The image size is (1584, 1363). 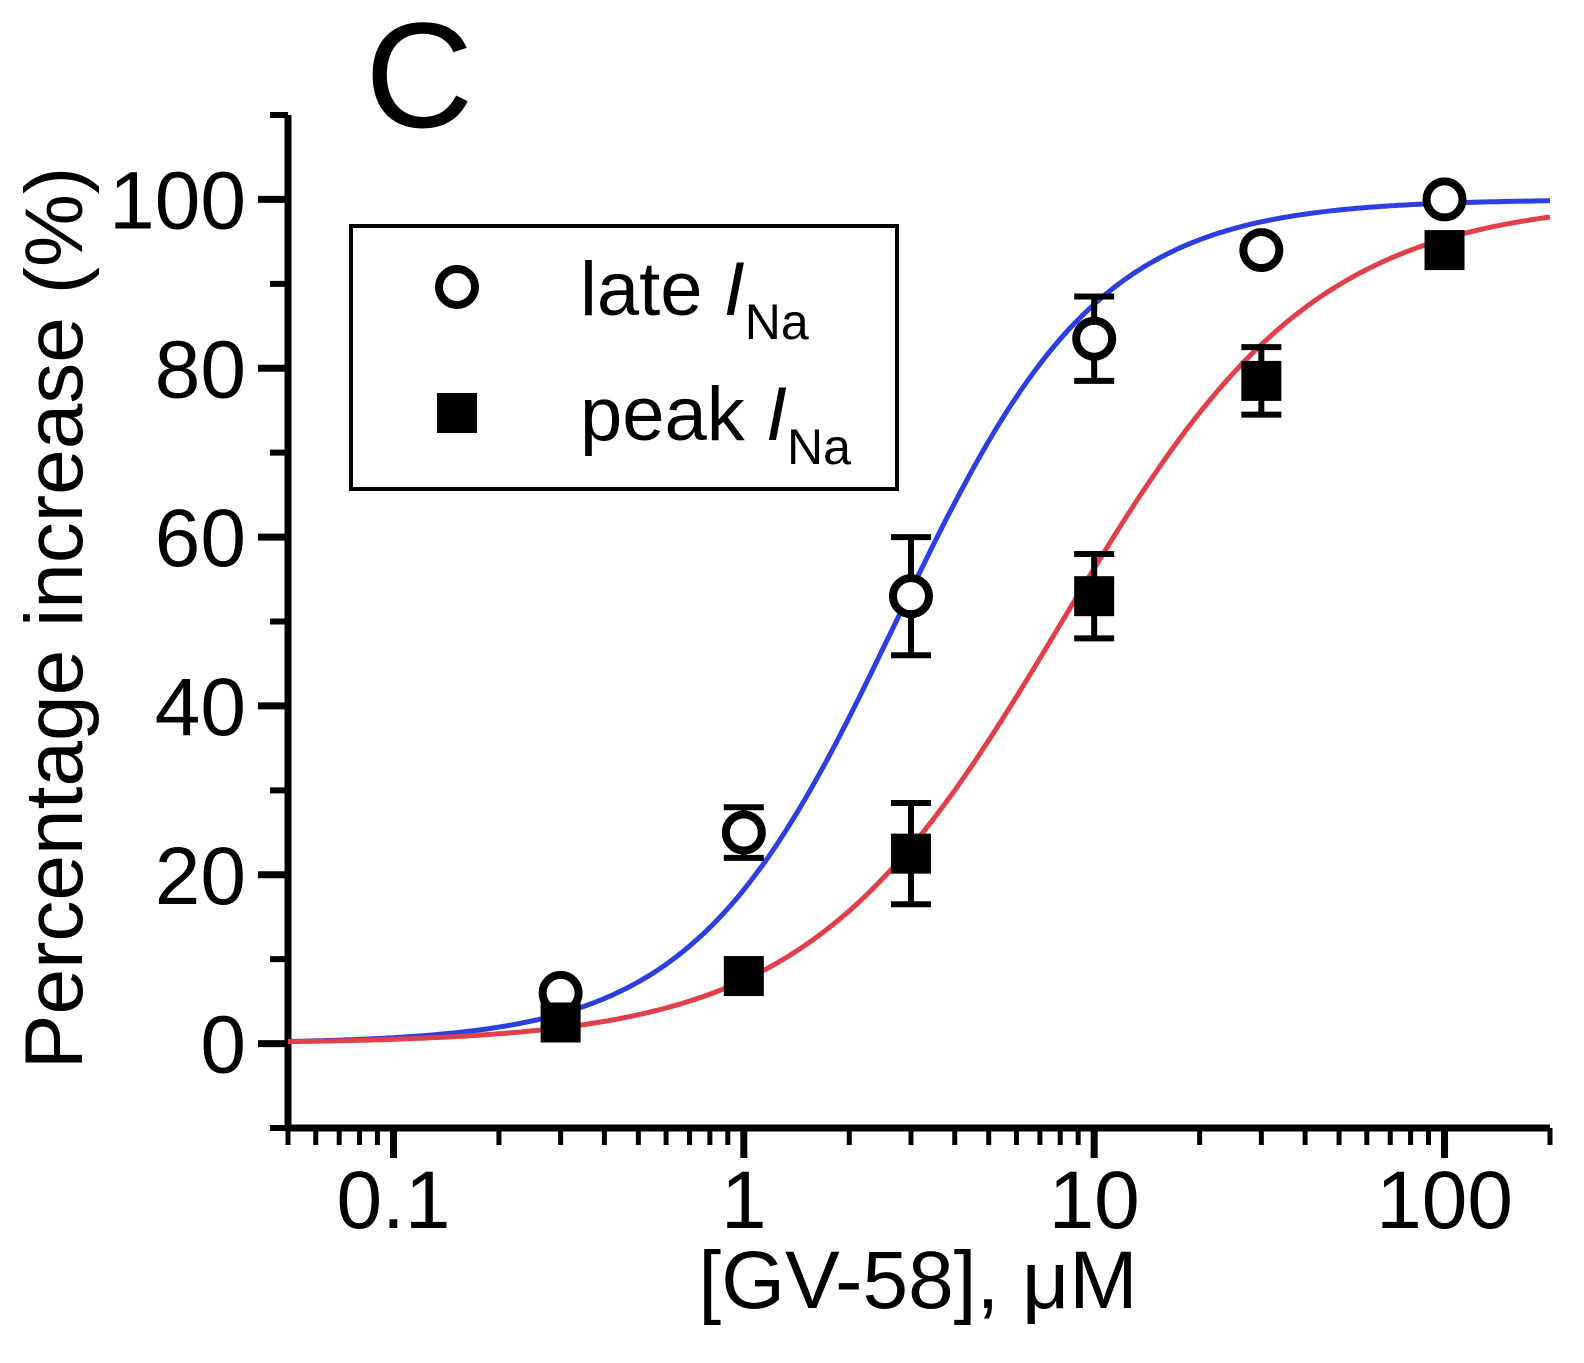 I want to click on y-tick-label: 80, so click(x=200, y=369).